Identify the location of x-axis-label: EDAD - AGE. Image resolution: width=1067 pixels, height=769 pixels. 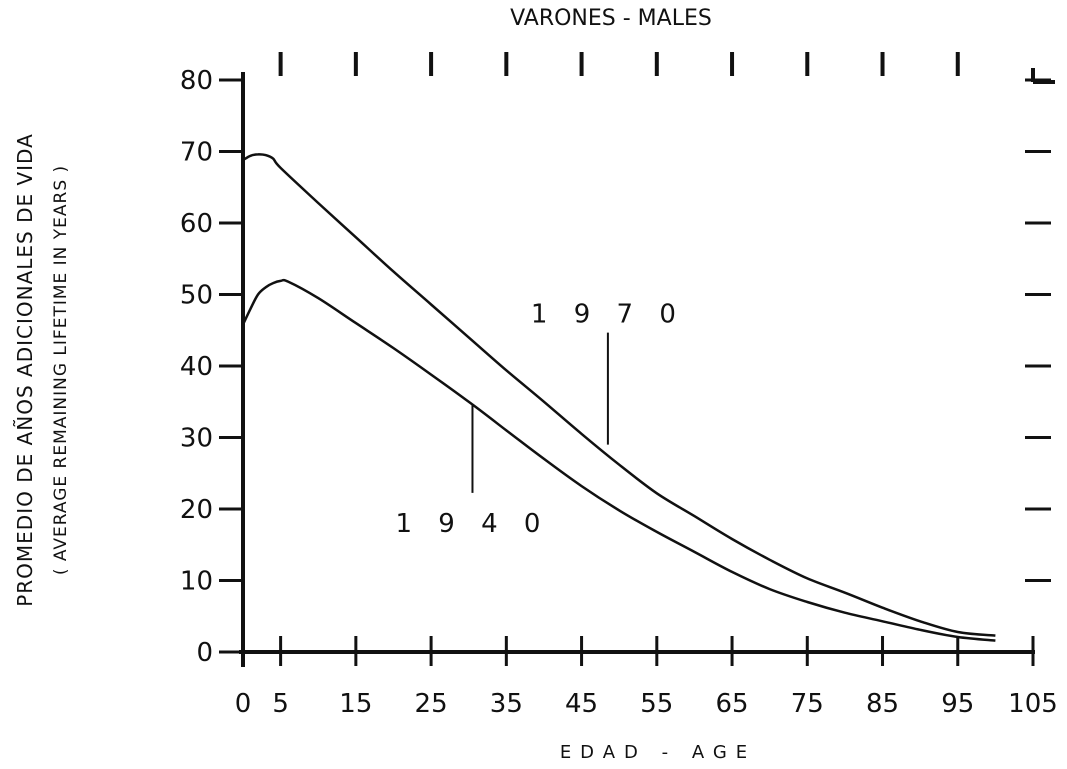
(658, 752).